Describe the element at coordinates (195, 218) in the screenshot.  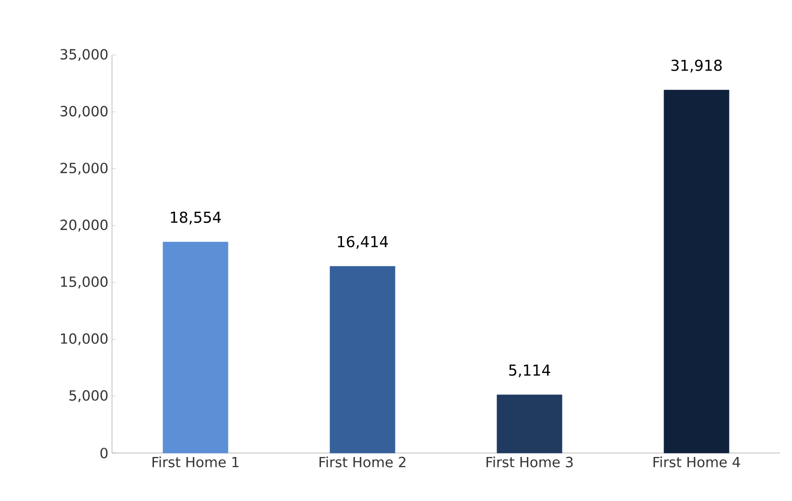
I see `data-label: 18,554` at that location.